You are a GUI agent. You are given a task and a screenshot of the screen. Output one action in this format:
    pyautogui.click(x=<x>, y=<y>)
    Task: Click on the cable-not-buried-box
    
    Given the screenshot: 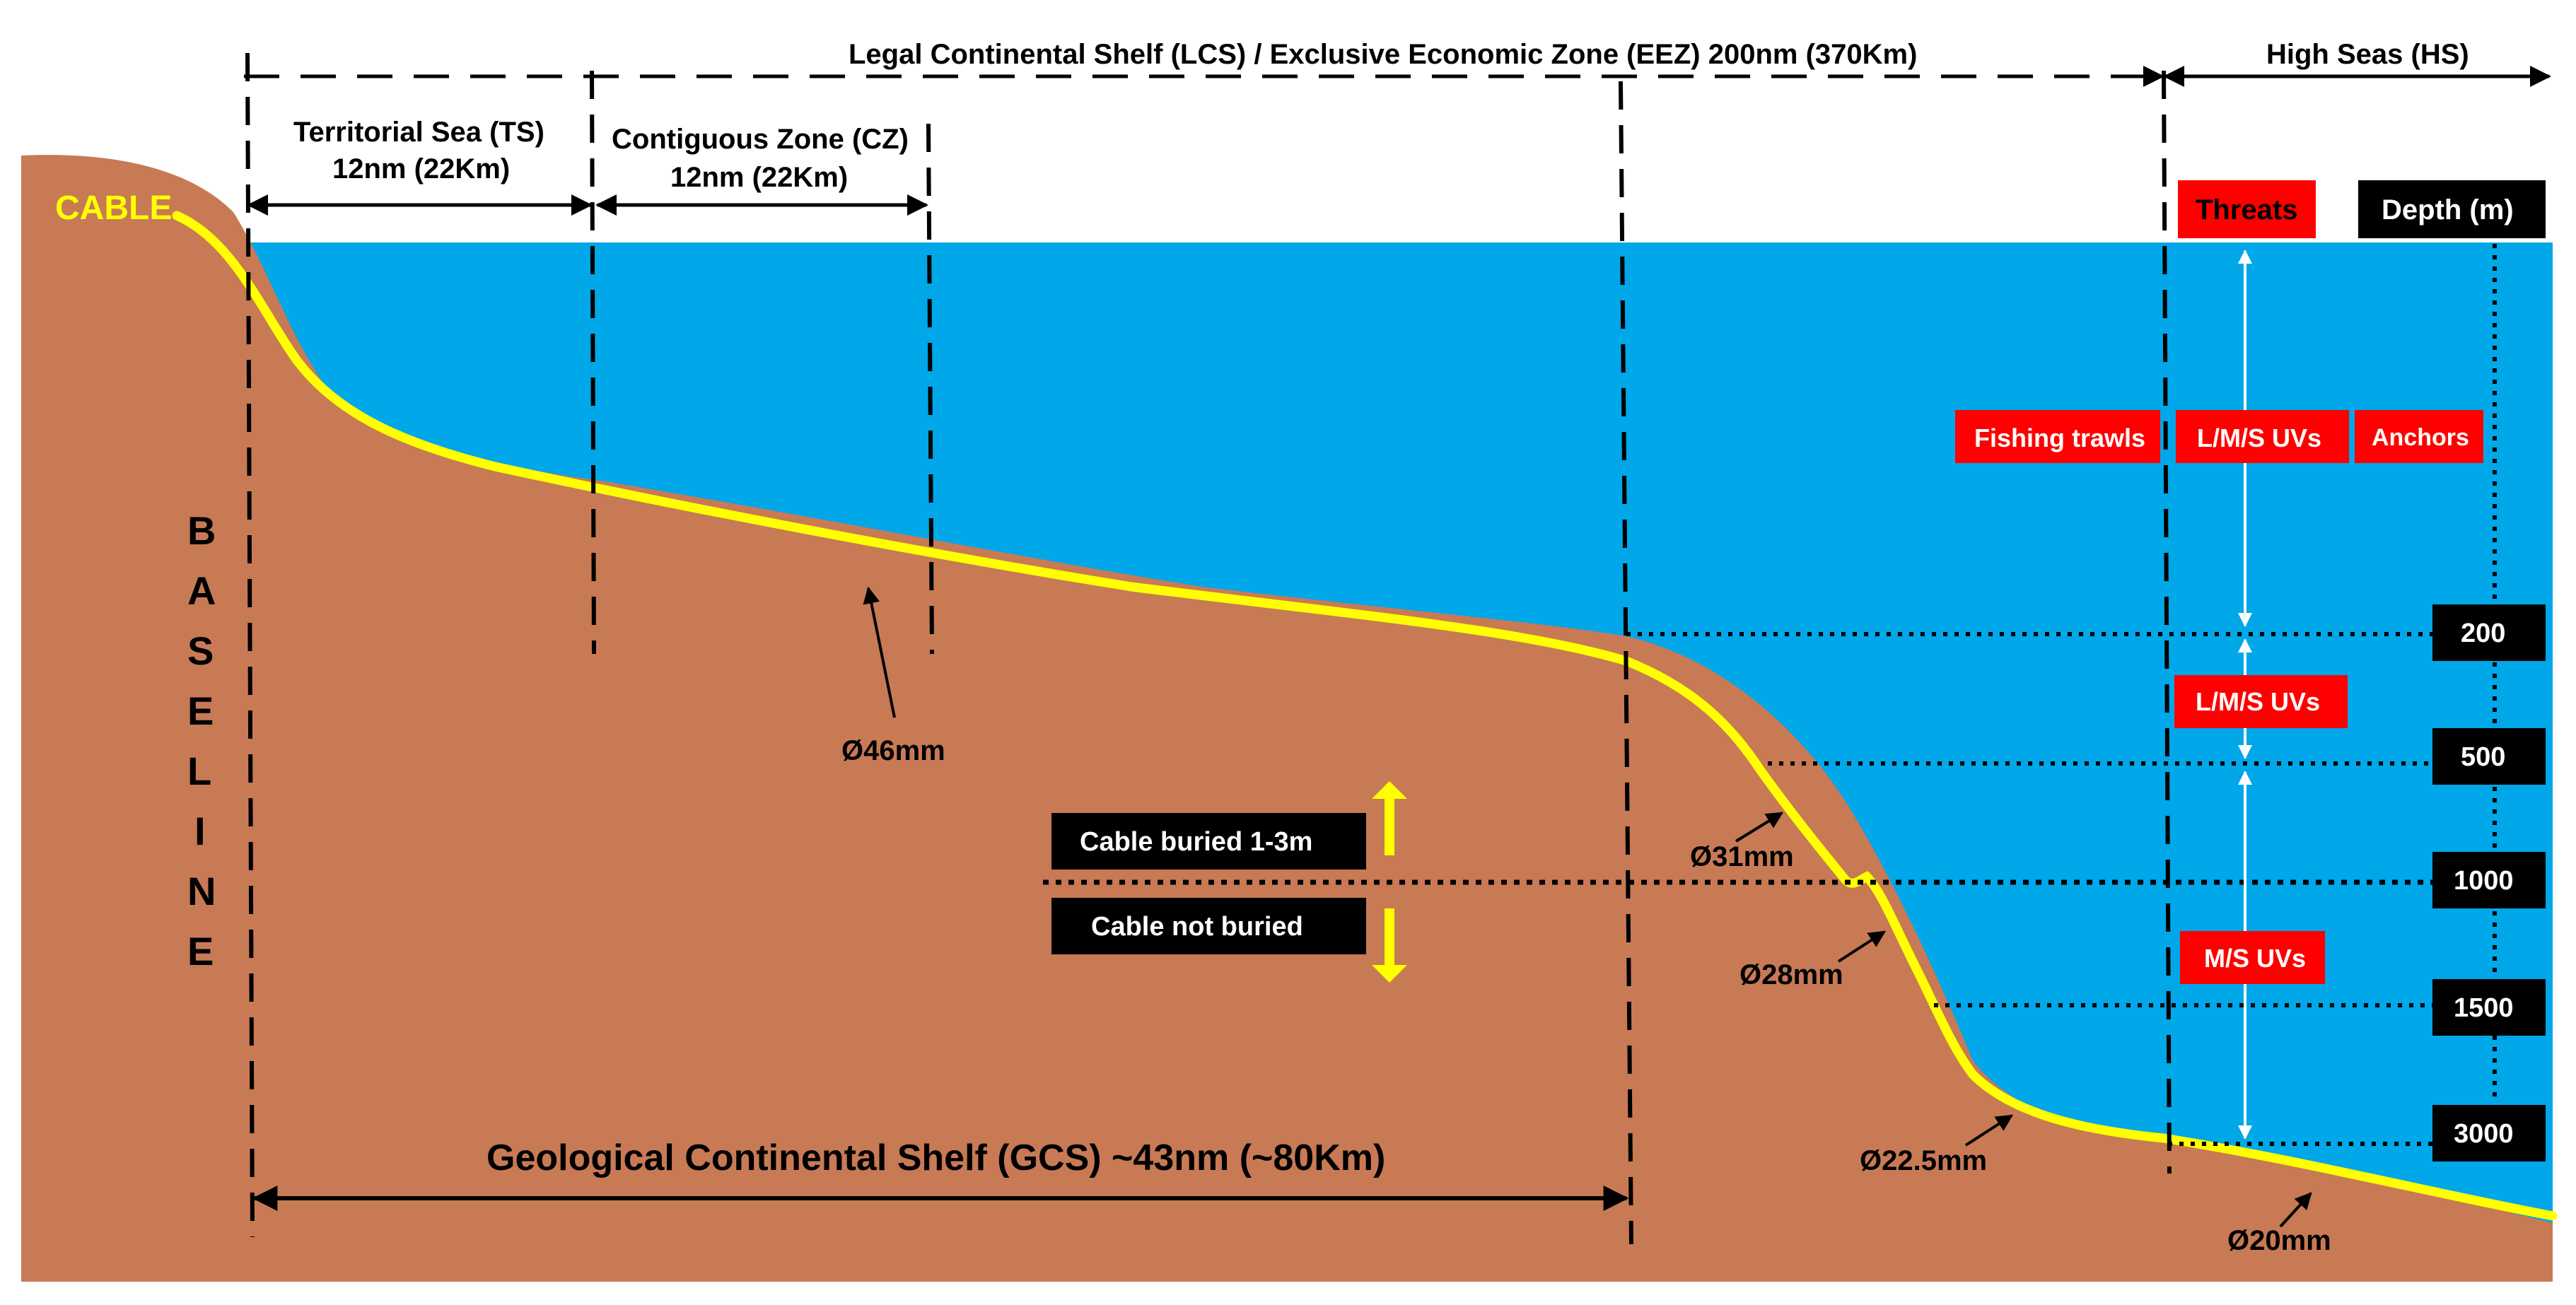 What is the action you would take?
    pyautogui.click(x=1208, y=926)
    